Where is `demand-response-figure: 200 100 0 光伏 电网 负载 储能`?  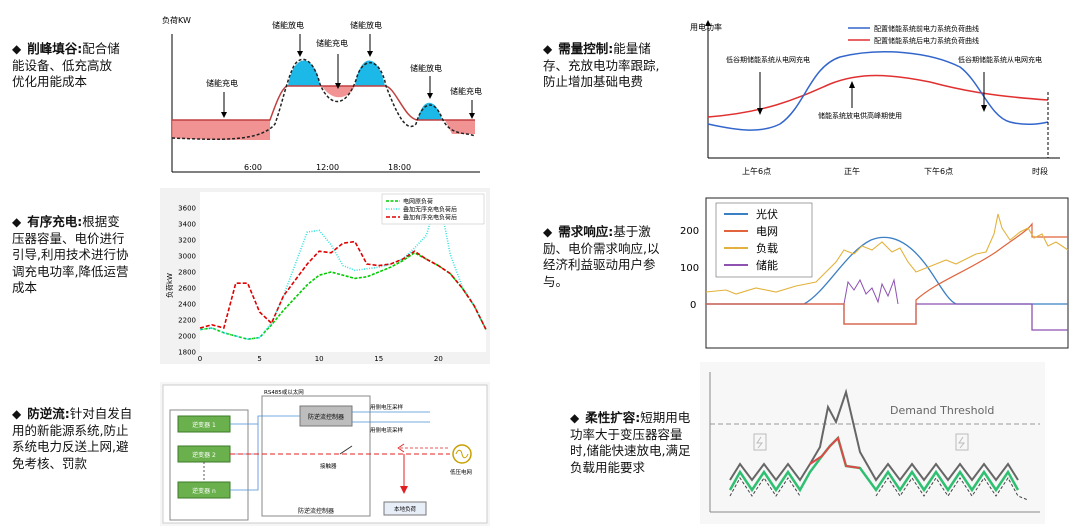
demand-response-figure: 200 100 0 光伏 电网 负载 储能 is located at coordinates (873, 273).